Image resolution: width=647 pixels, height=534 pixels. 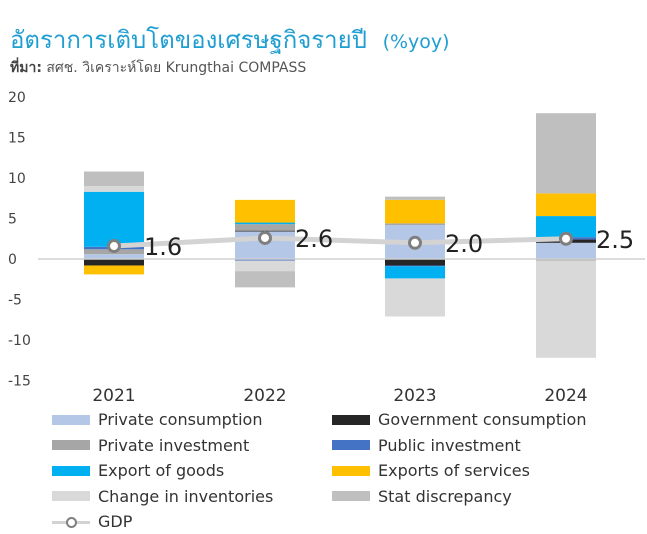 What do you see at coordinates (615, 240) in the screenshot?
I see `gdp-data-label: 2.5` at bounding box center [615, 240].